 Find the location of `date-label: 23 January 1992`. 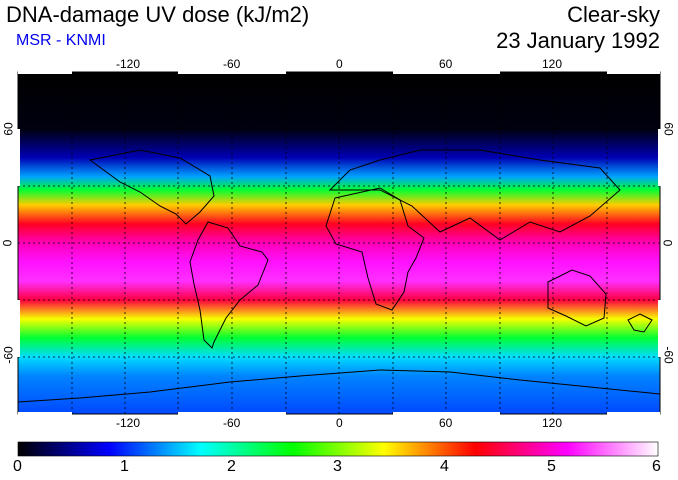

date-label: 23 January 1992 is located at coordinates (578, 40).